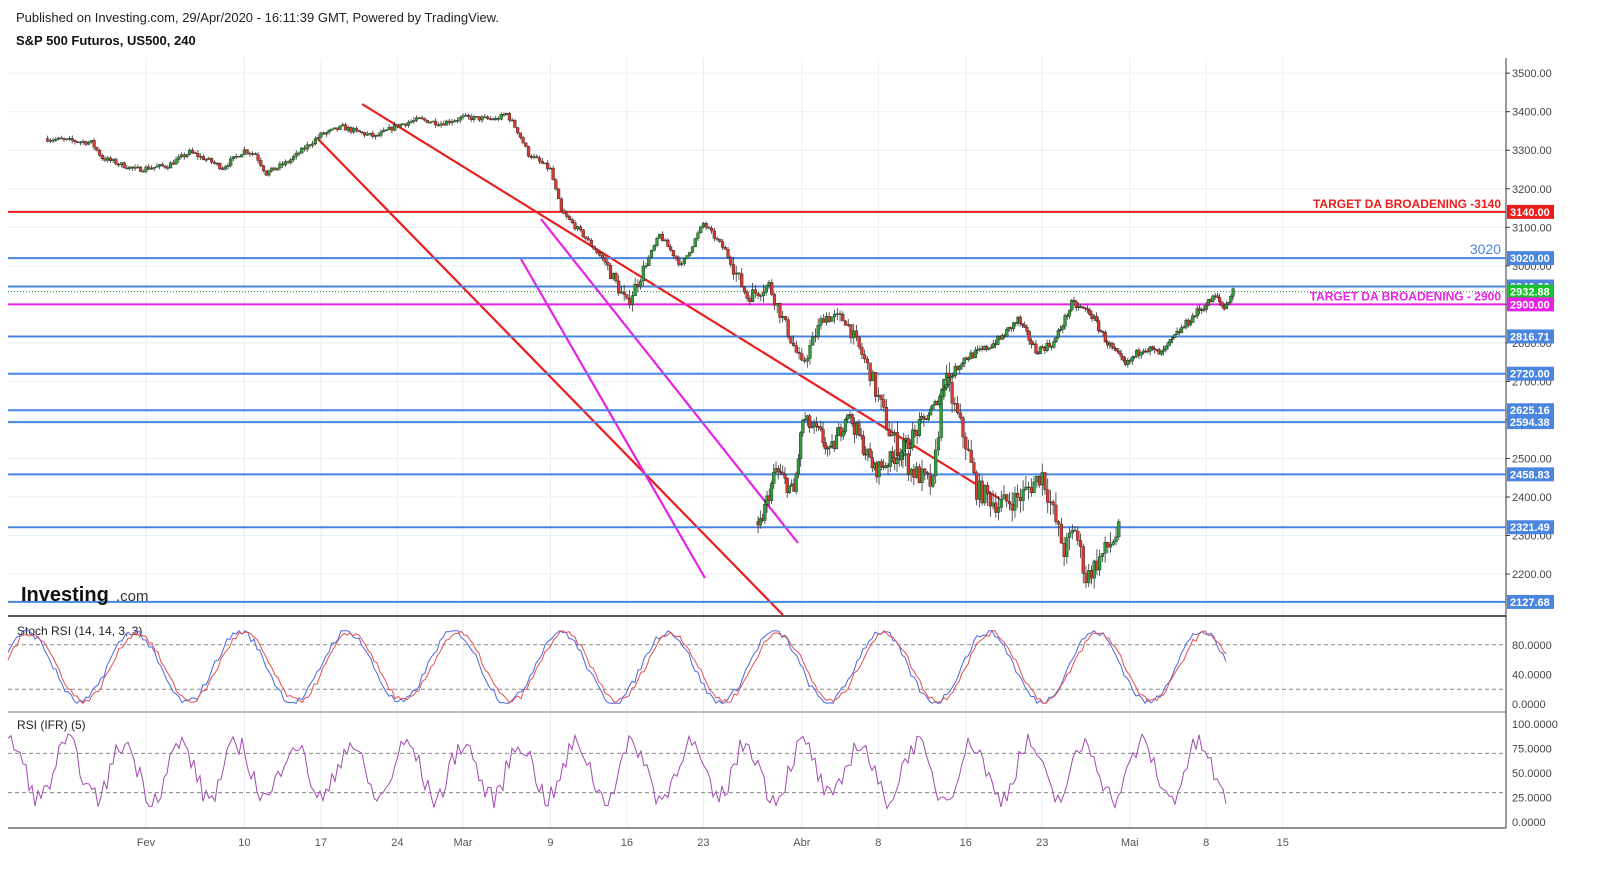  Describe the element at coordinates (1530, 601) in the screenshot. I see `level-price-tag` at that location.